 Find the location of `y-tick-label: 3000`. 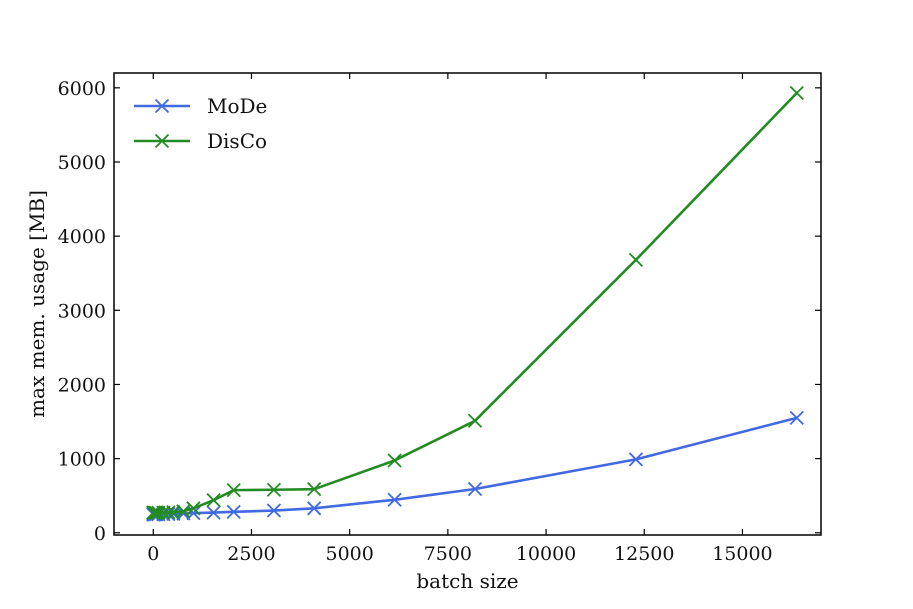

y-tick-label: 3000 is located at coordinates (82, 311).